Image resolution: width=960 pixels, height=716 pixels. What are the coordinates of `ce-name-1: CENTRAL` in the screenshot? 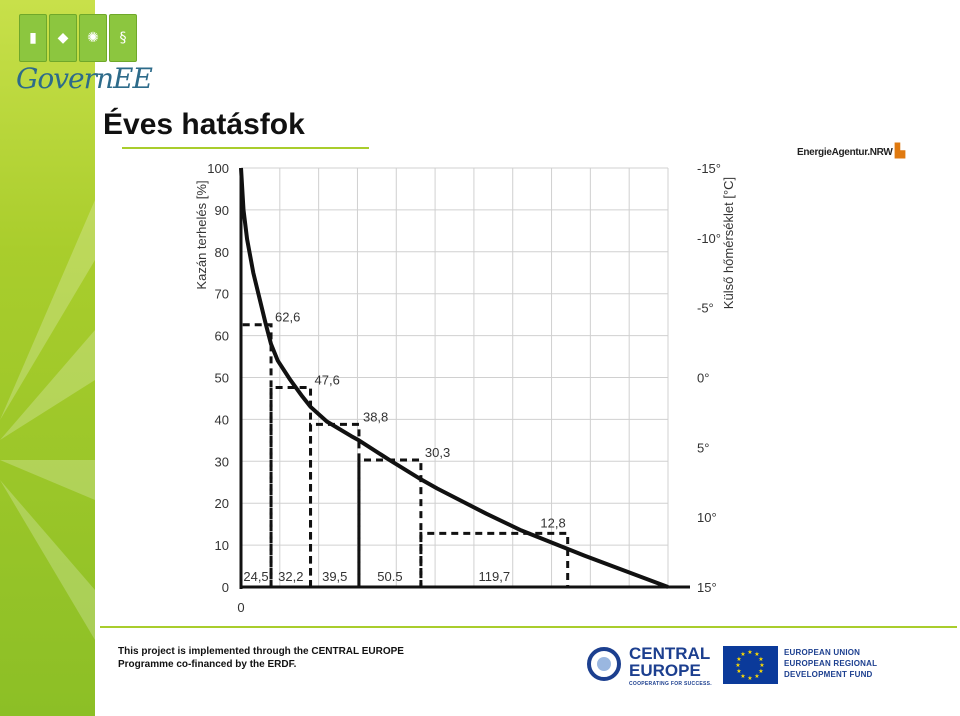 It's located at (670, 653).